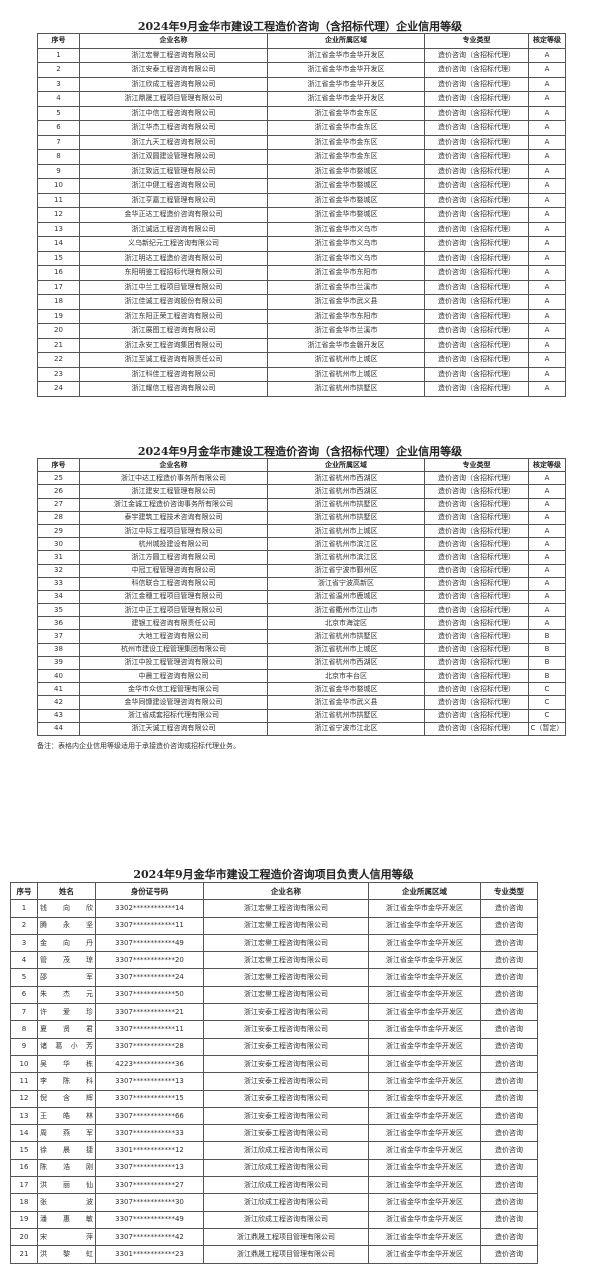 This screenshot has height=1272, width=600. I want to click on table-row: 22 浙江至诚工程咨询有限责任公司 浙江省杭州市上城区 造价咨询（含招标代理） A, so click(301, 360).